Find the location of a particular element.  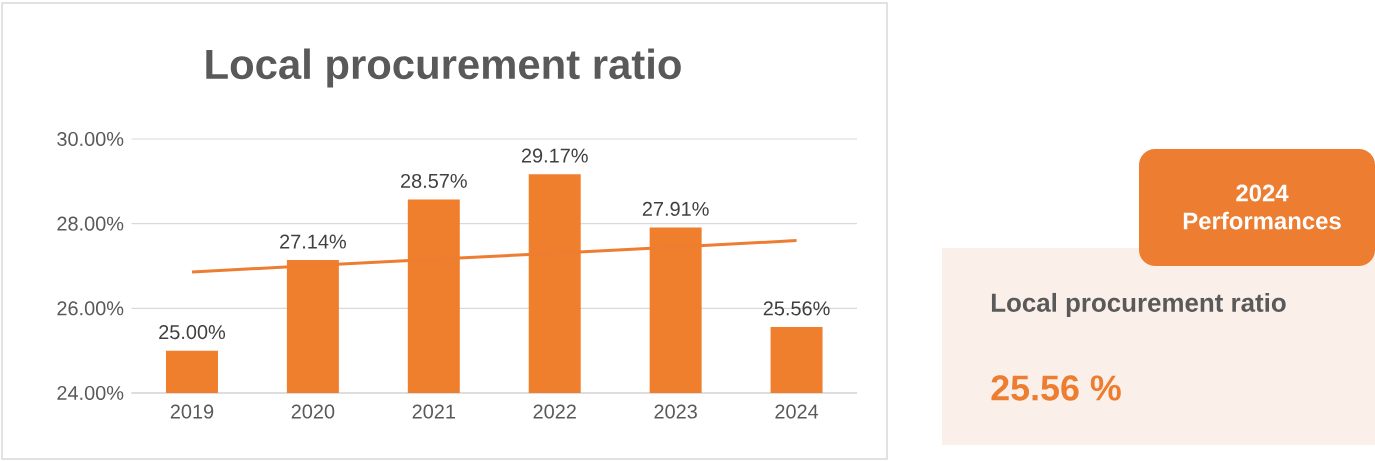

data-label: 25.56% is located at coordinates (796, 308).